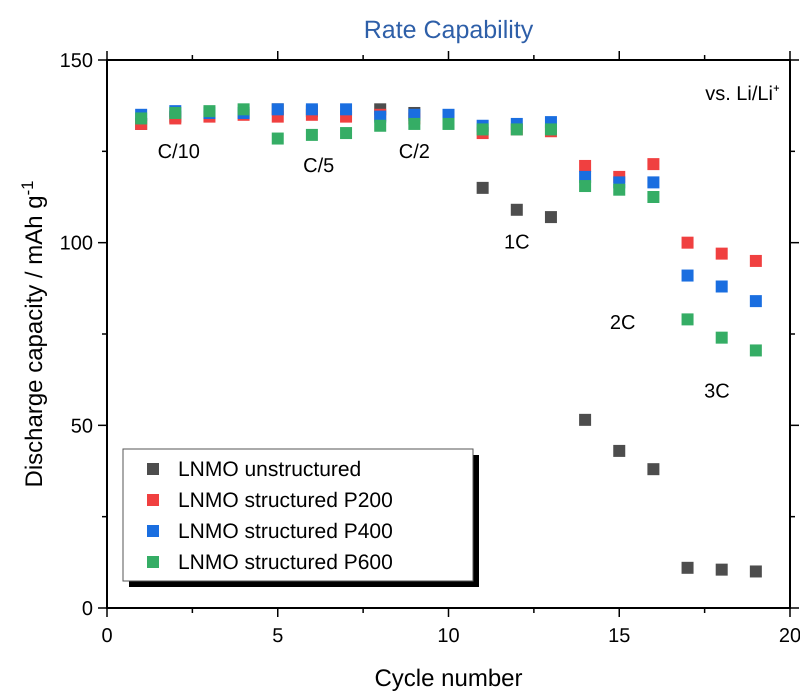 The width and height of the screenshot is (800, 695). I want to click on legend-label: LNMO unstructured, so click(270, 469).